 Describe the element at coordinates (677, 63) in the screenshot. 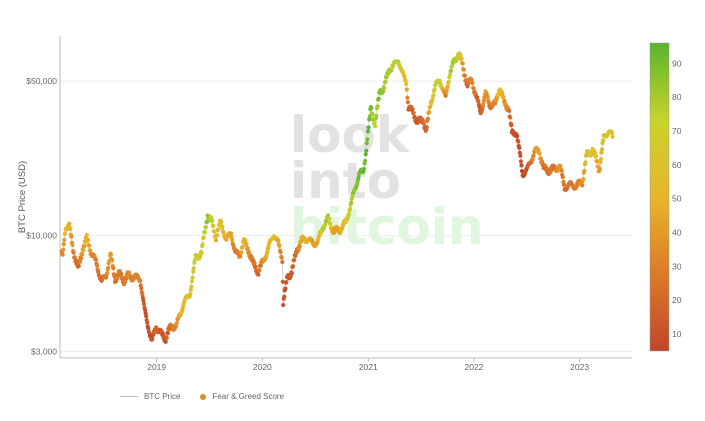

I see `colorbar-tick-label: 90` at that location.